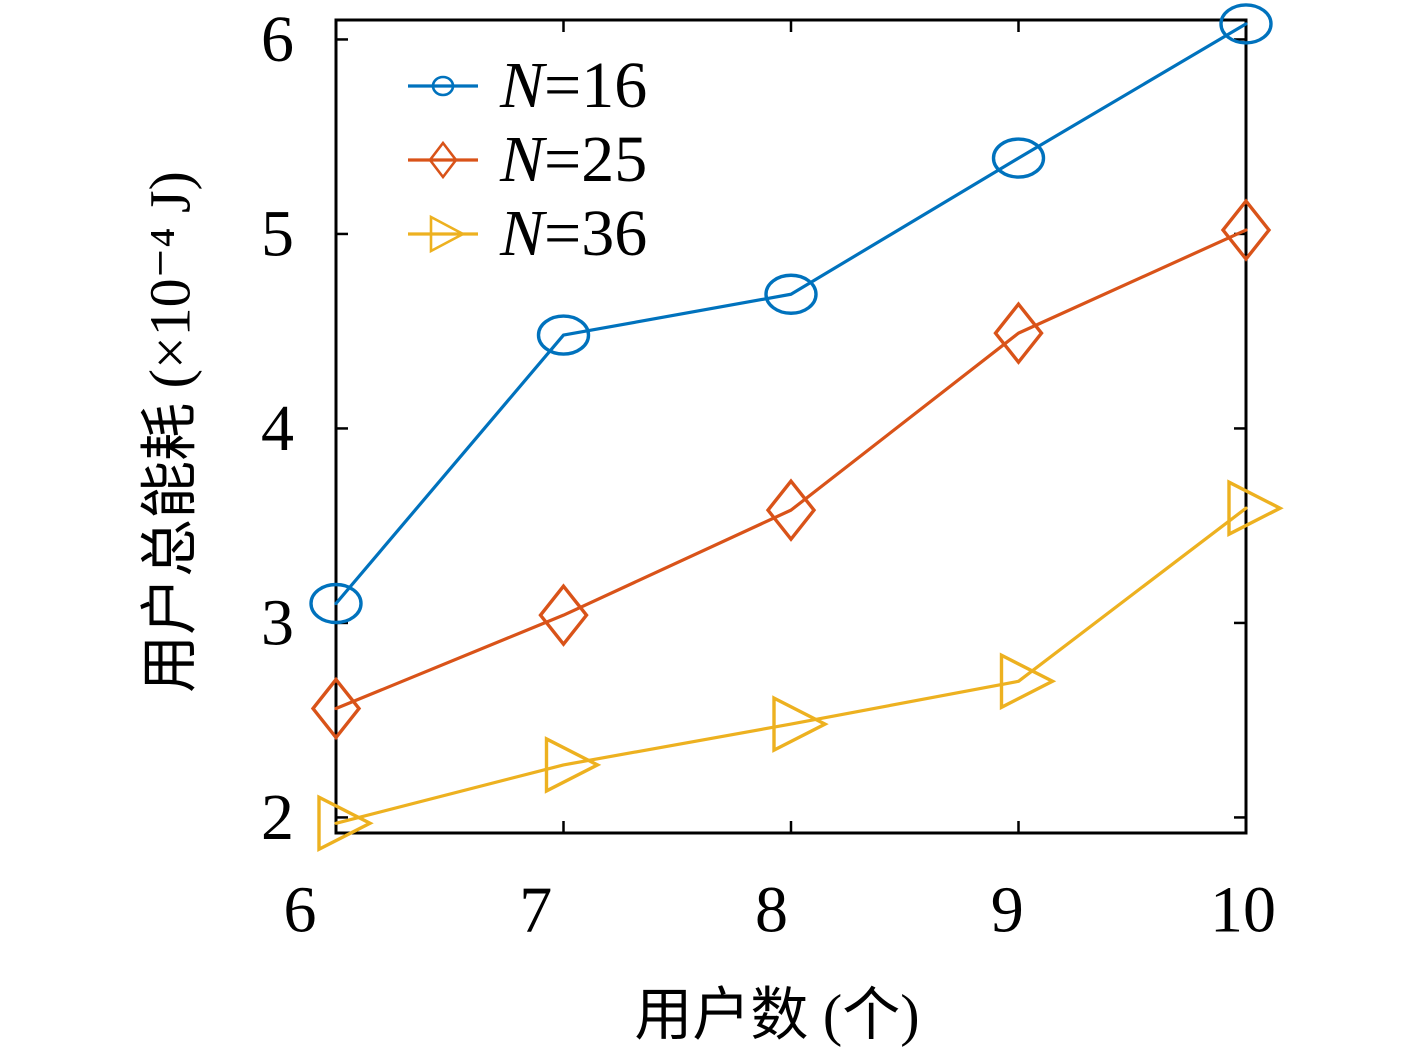  Describe the element at coordinates (277, 428) in the screenshot. I see `y-tick-label: 4` at that location.